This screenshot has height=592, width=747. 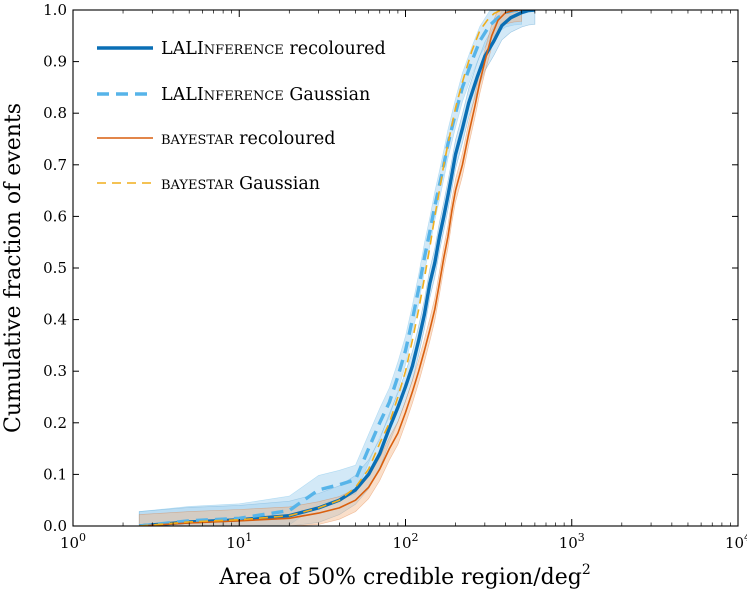 I want to click on y-tick-label: 0.2, so click(x=55, y=423).